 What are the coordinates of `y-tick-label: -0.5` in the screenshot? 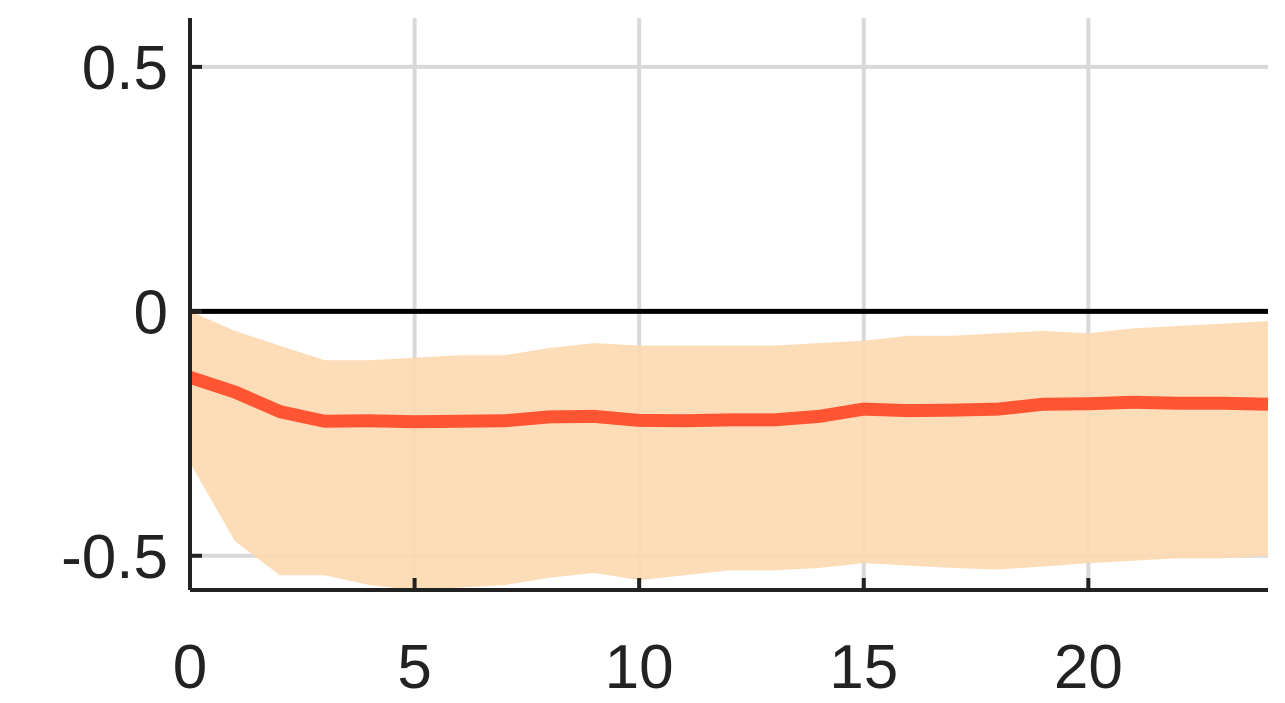 It's located at (114, 557).